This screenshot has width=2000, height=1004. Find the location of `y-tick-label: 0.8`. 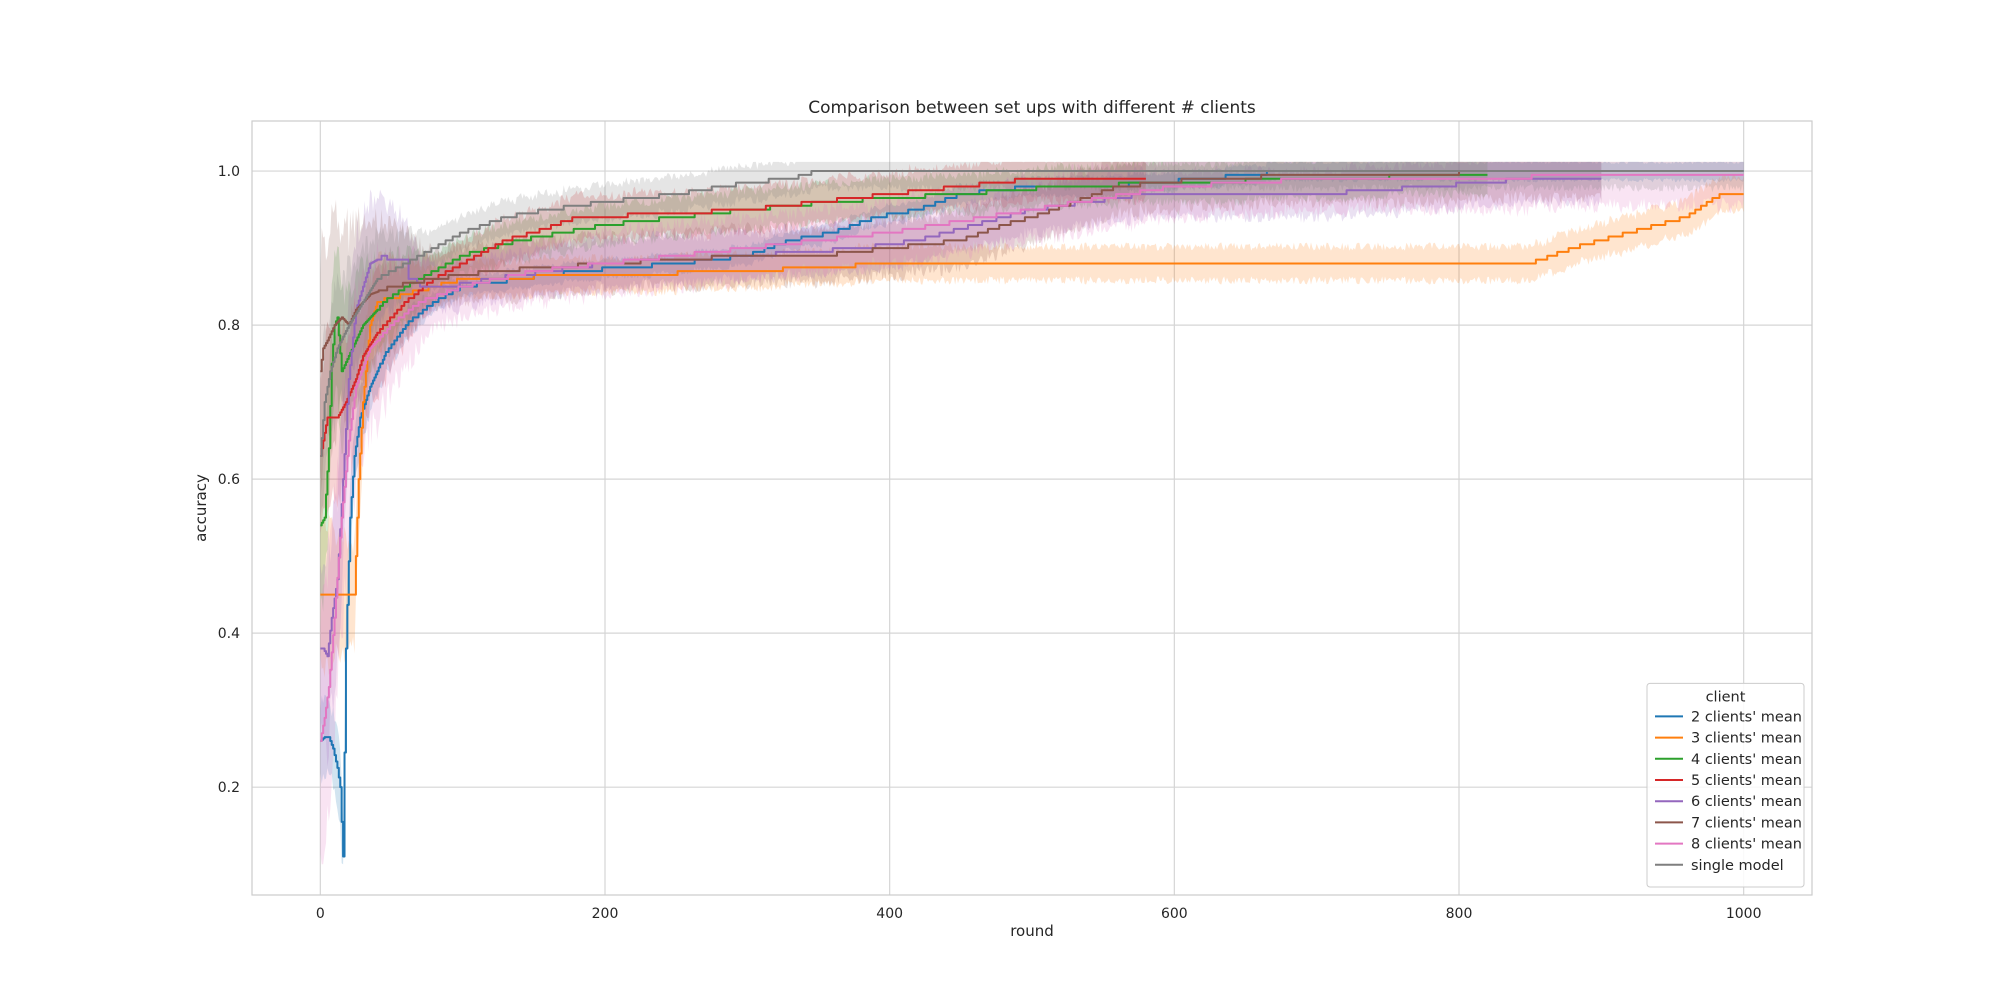

y-tick-label: 0.8 is located at coordinates (229, 326).